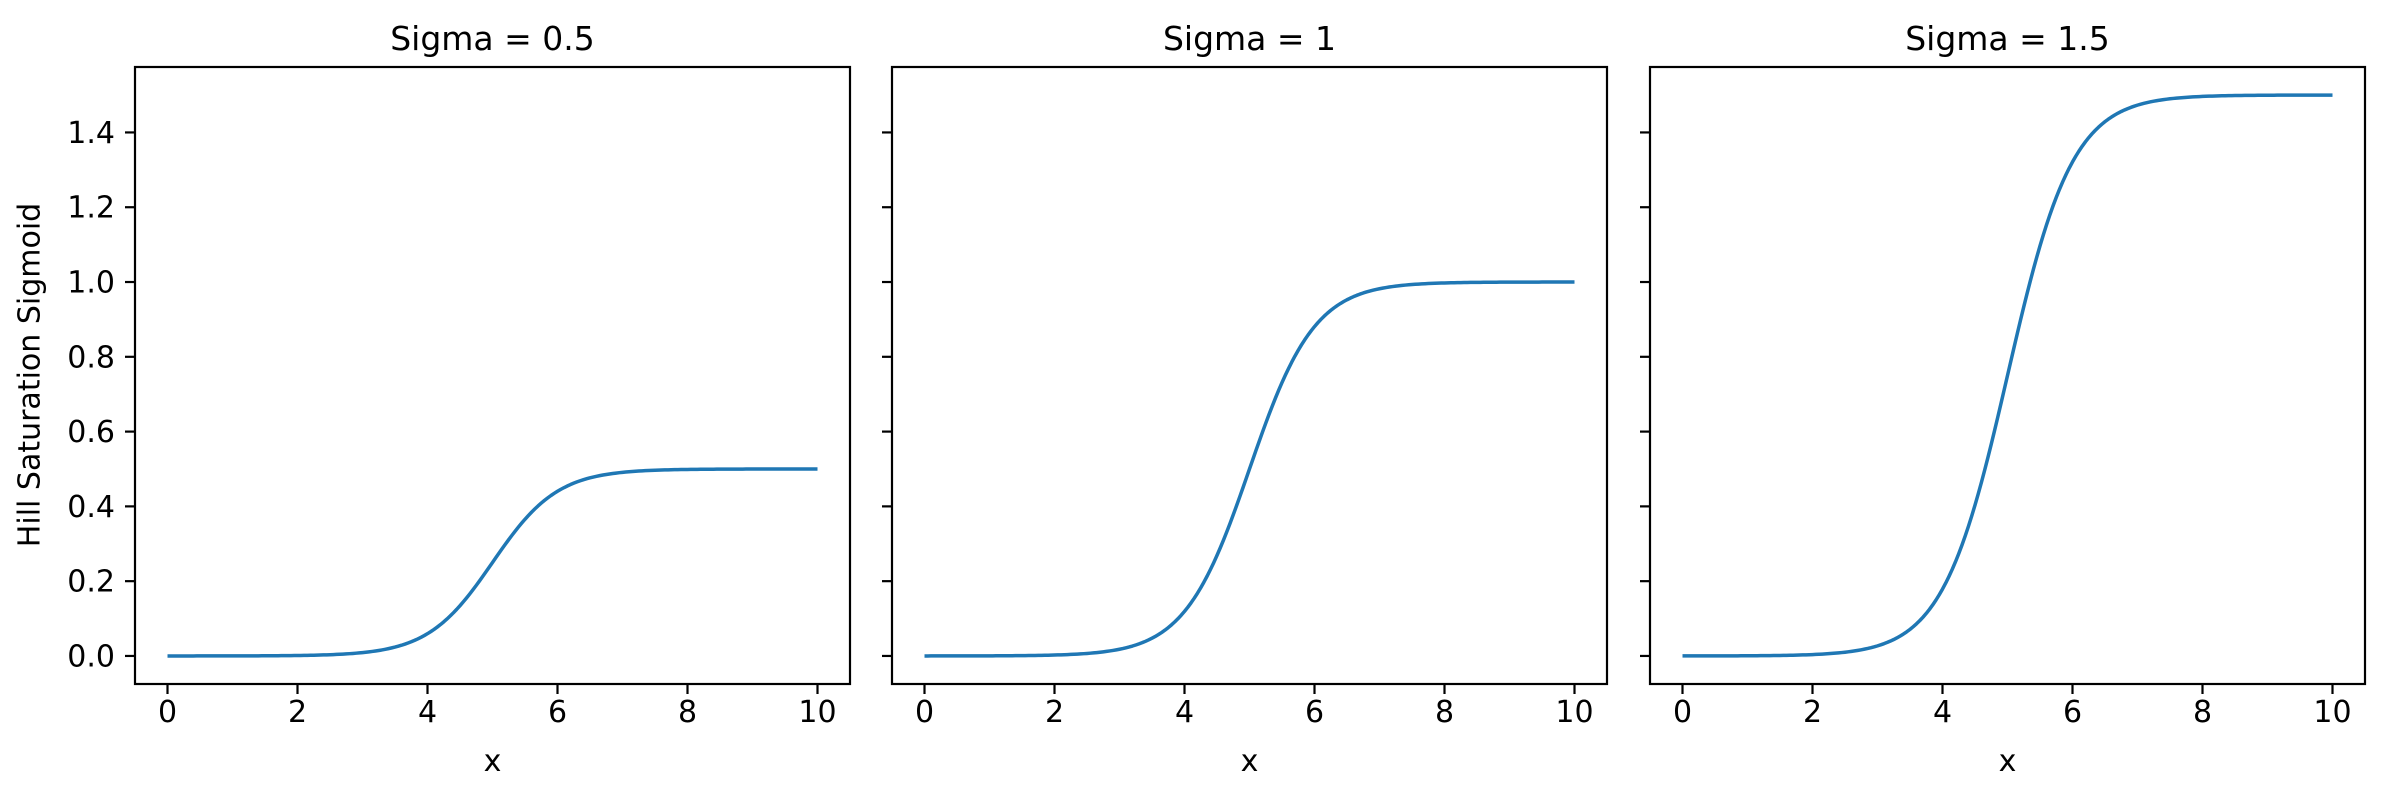 The width and height of the screenshot is (2400, 800). Describe the element at coordinates (91, 133) in the screenshot. I see `y-tick-label: 1.4` at that location.